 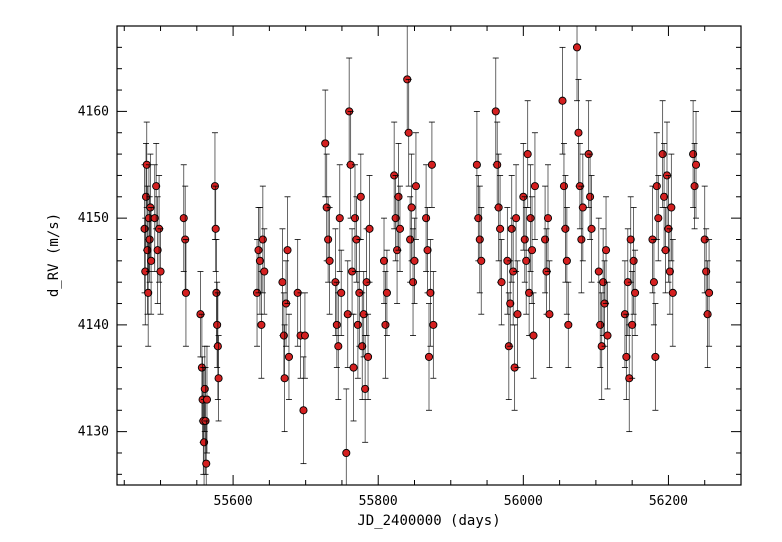 What do you see at coordinates (93, 325) in the screenshot?
I see `y-tick-label: 4140` at bounding box center [93, 325].